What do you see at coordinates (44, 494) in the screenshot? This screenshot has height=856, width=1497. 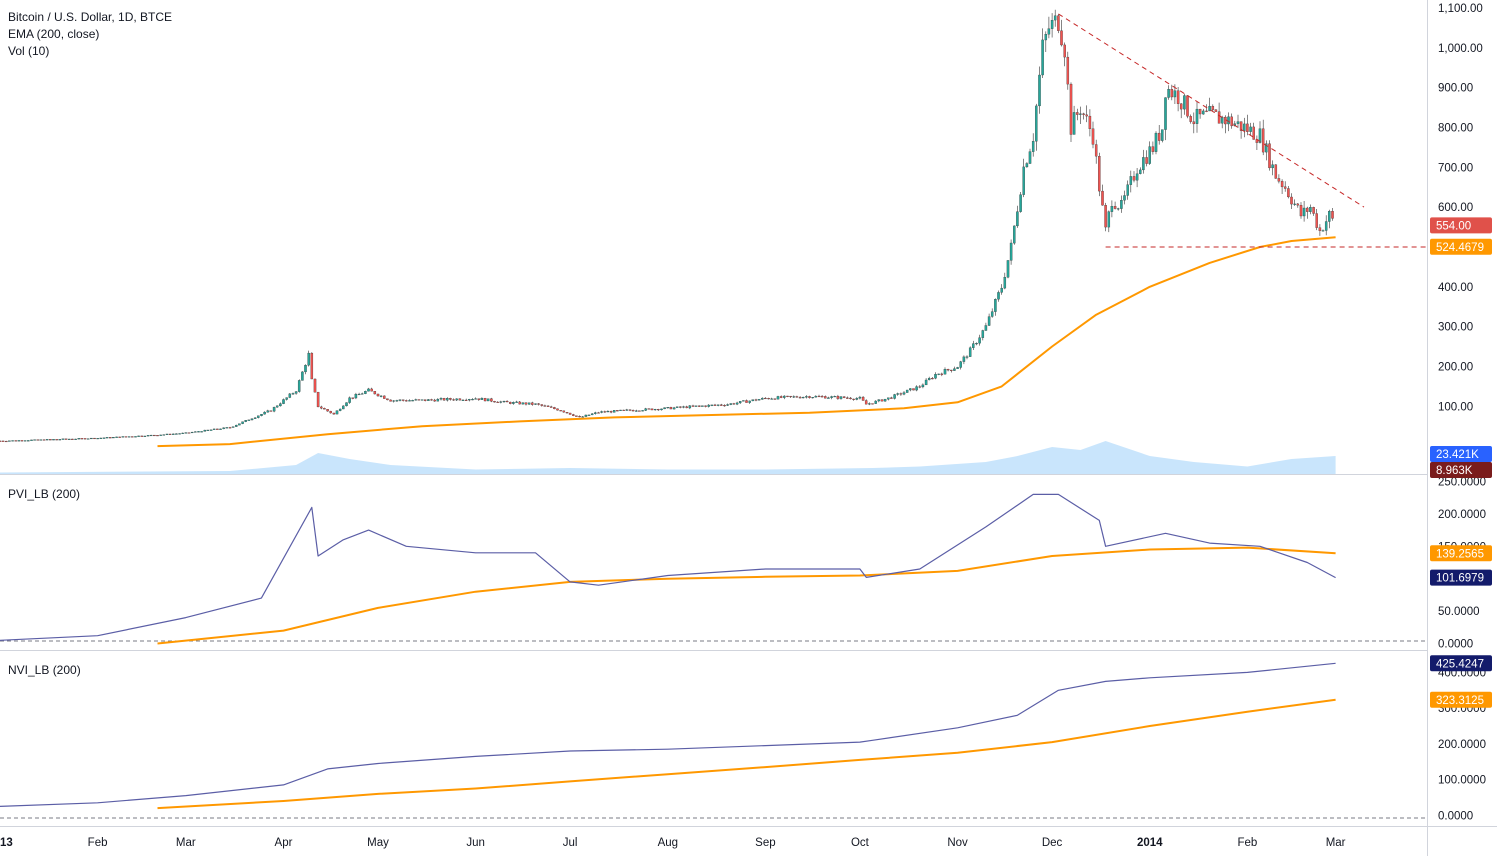 I see `pvi-legend: PVI_LB (200)` at bounding box center [44, 494].